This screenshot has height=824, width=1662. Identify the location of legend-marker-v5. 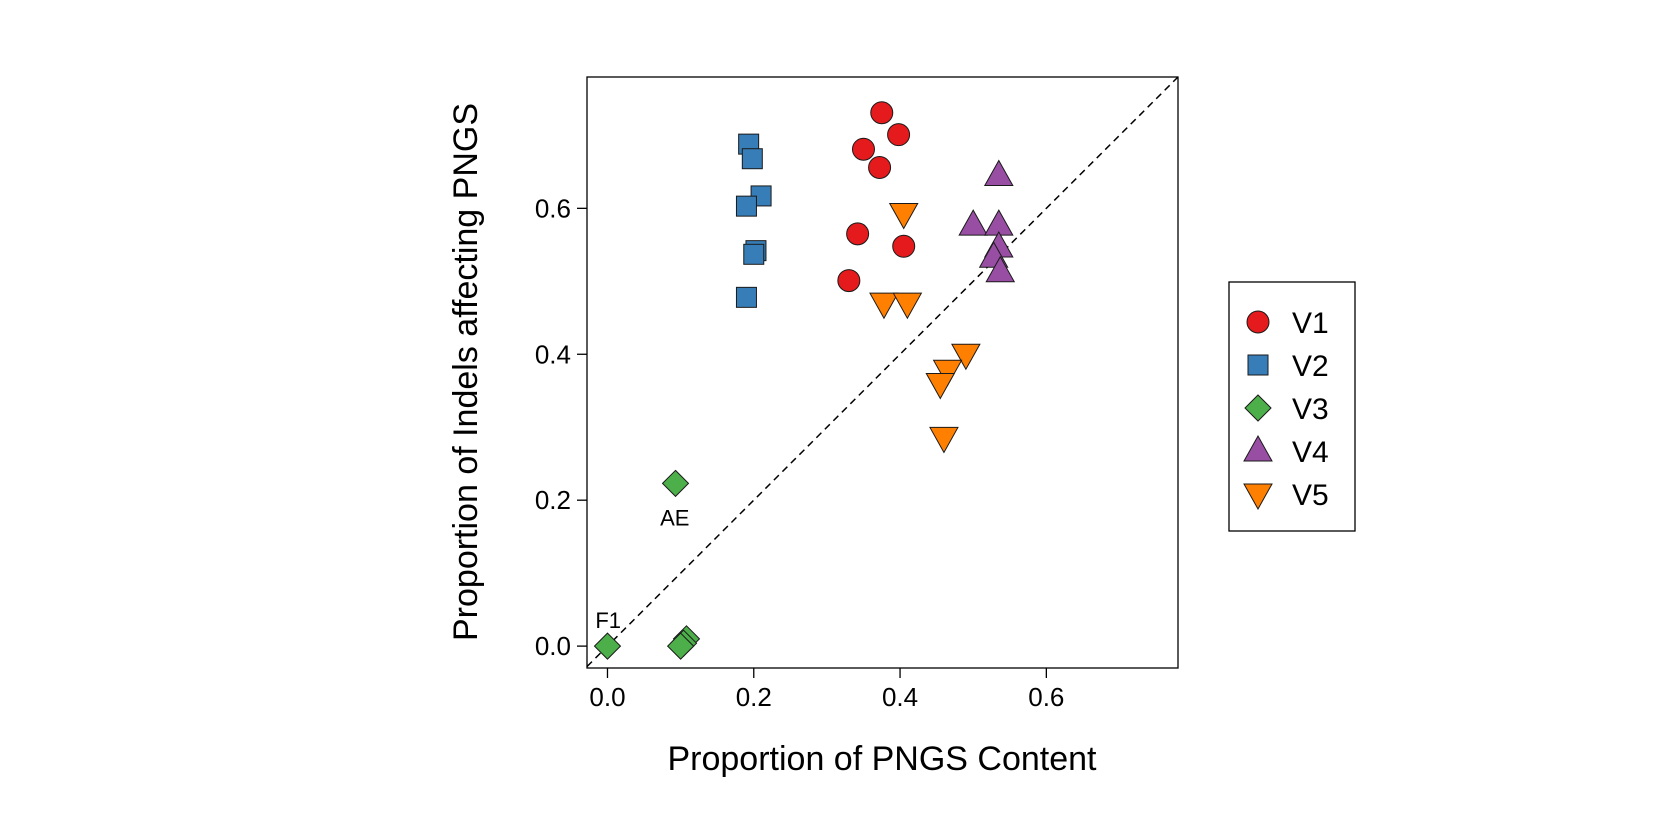
(1258, 497).